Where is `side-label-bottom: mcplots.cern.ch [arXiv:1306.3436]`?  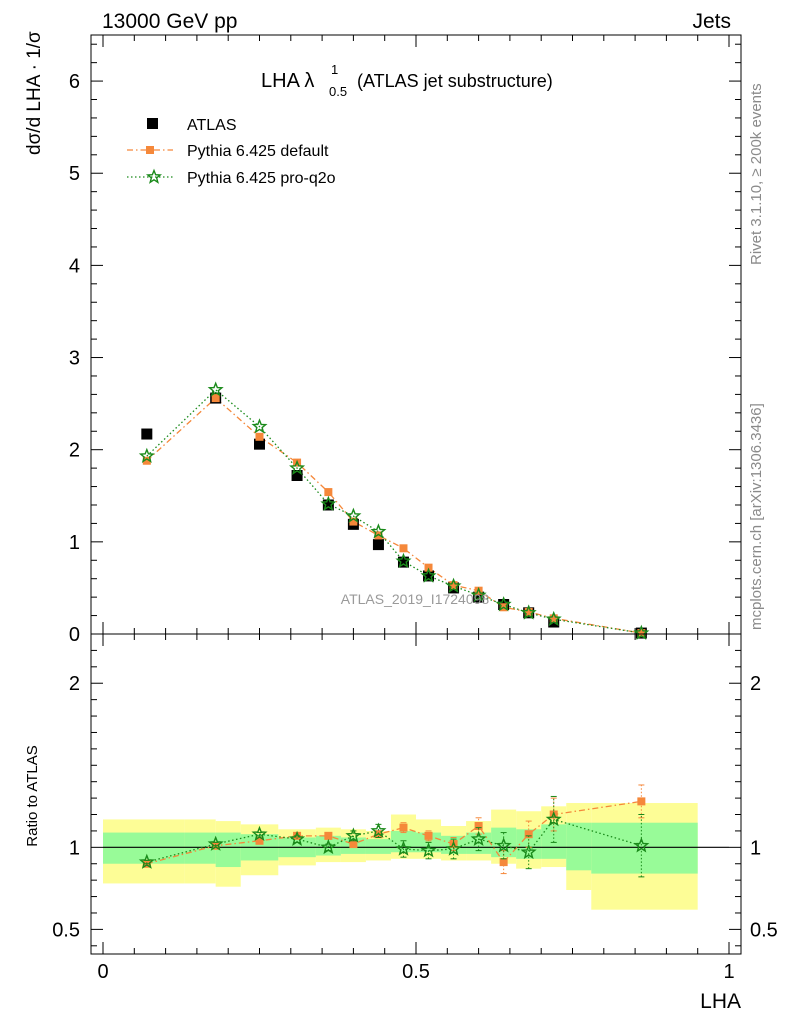
side-label-bottom: mcplots.cern.ch [arXiv:1306.3436] is located at coordinates (756, 516).